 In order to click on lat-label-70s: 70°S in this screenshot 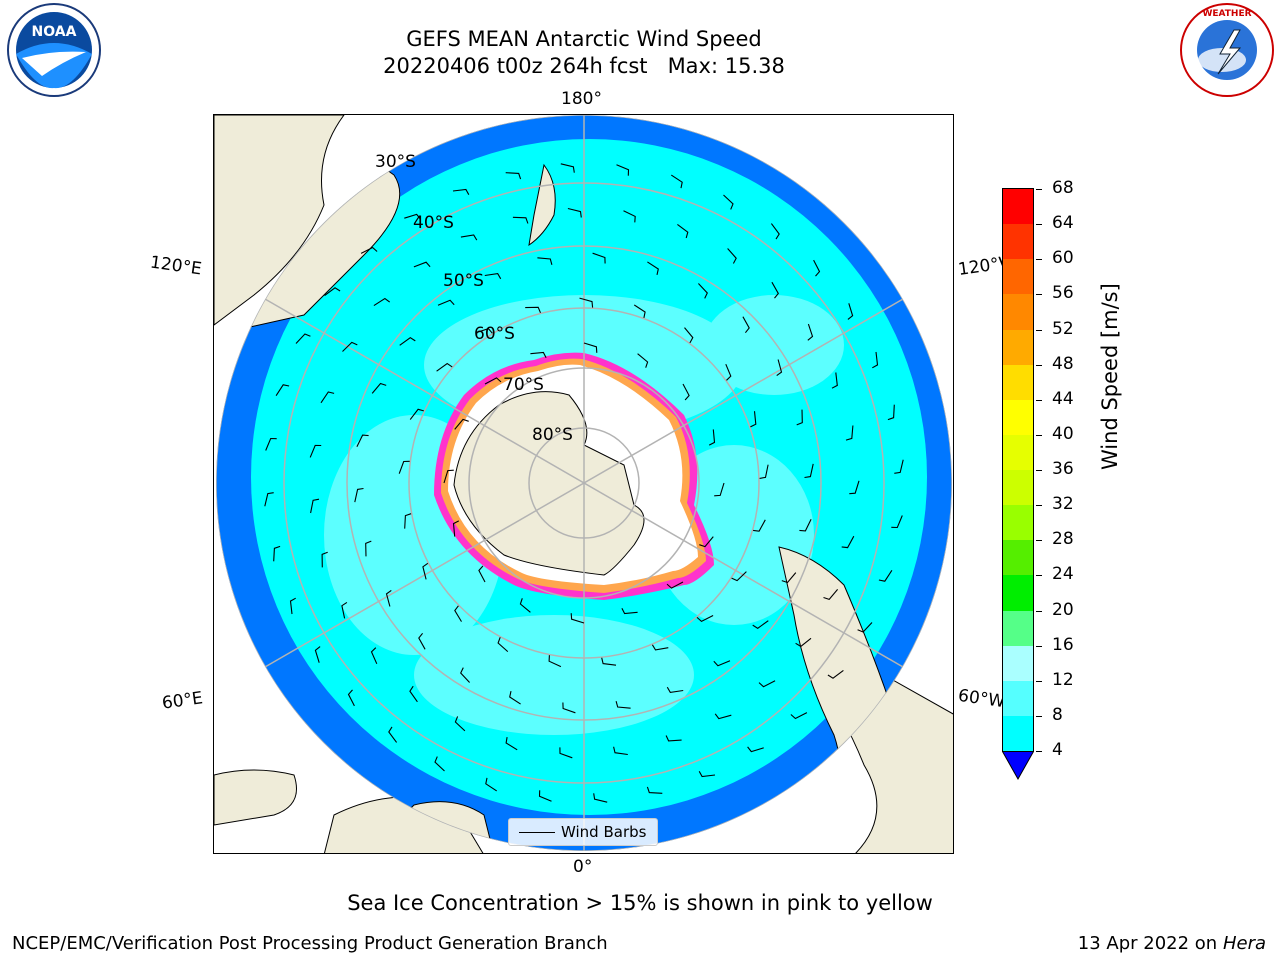, I will do `click(523, 385)`.